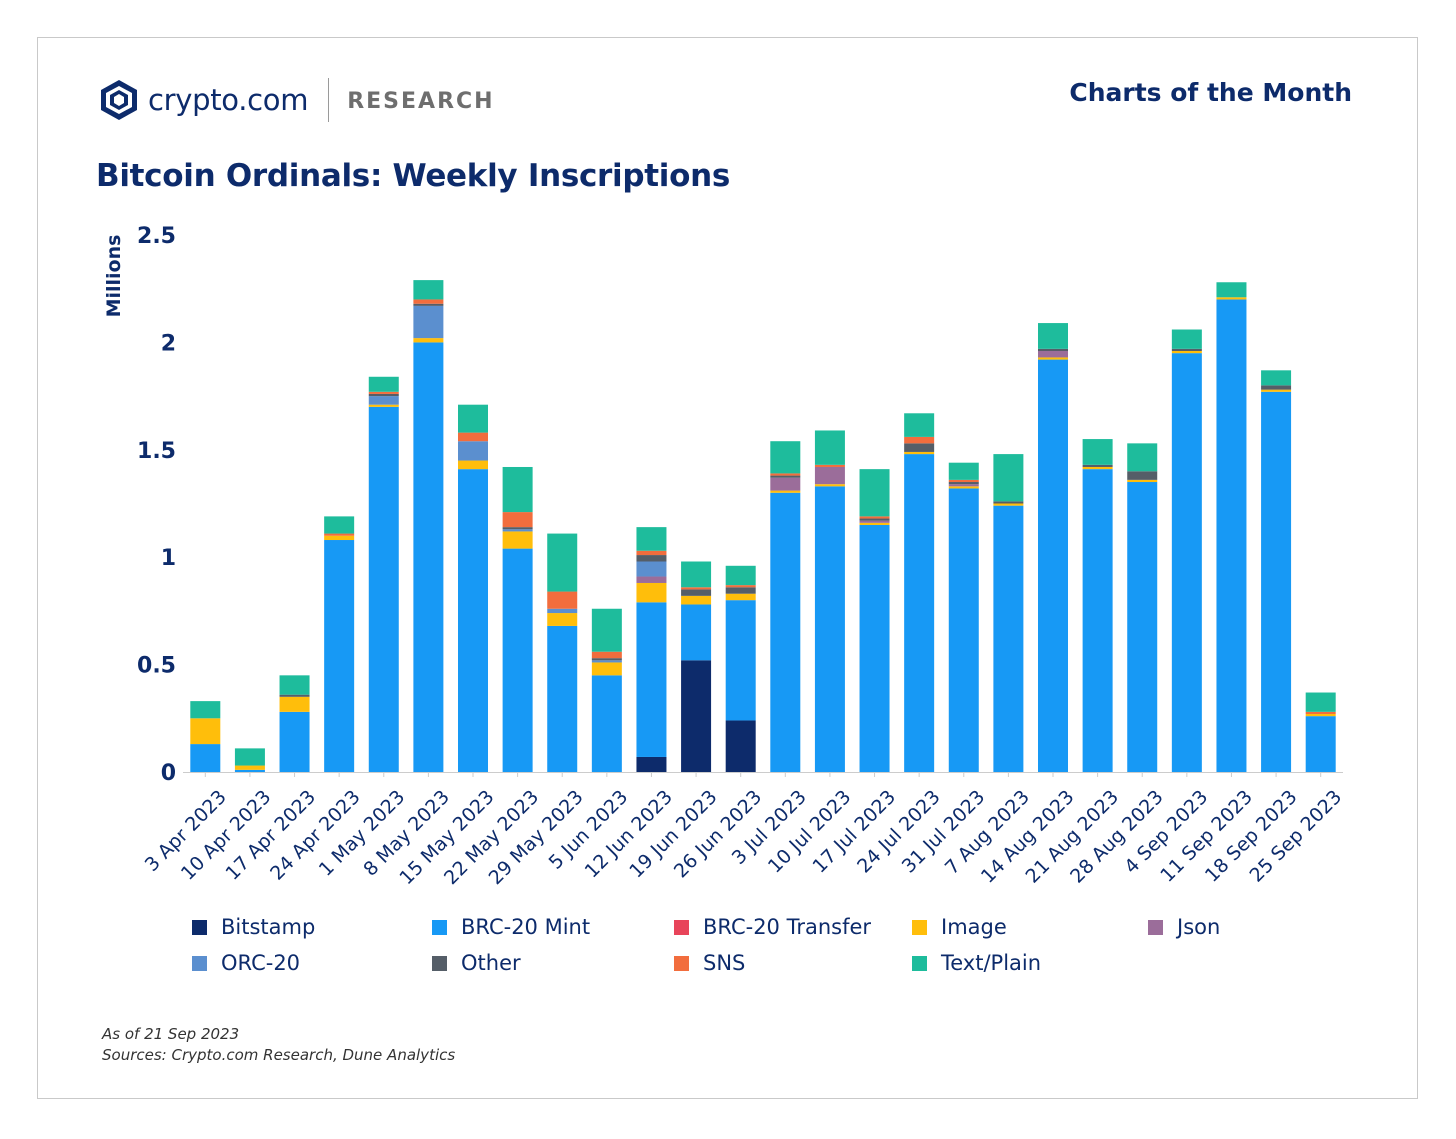 This screenshot has height=1139, width=1456. I want to click on legend-item: Image, so click(959, 927).